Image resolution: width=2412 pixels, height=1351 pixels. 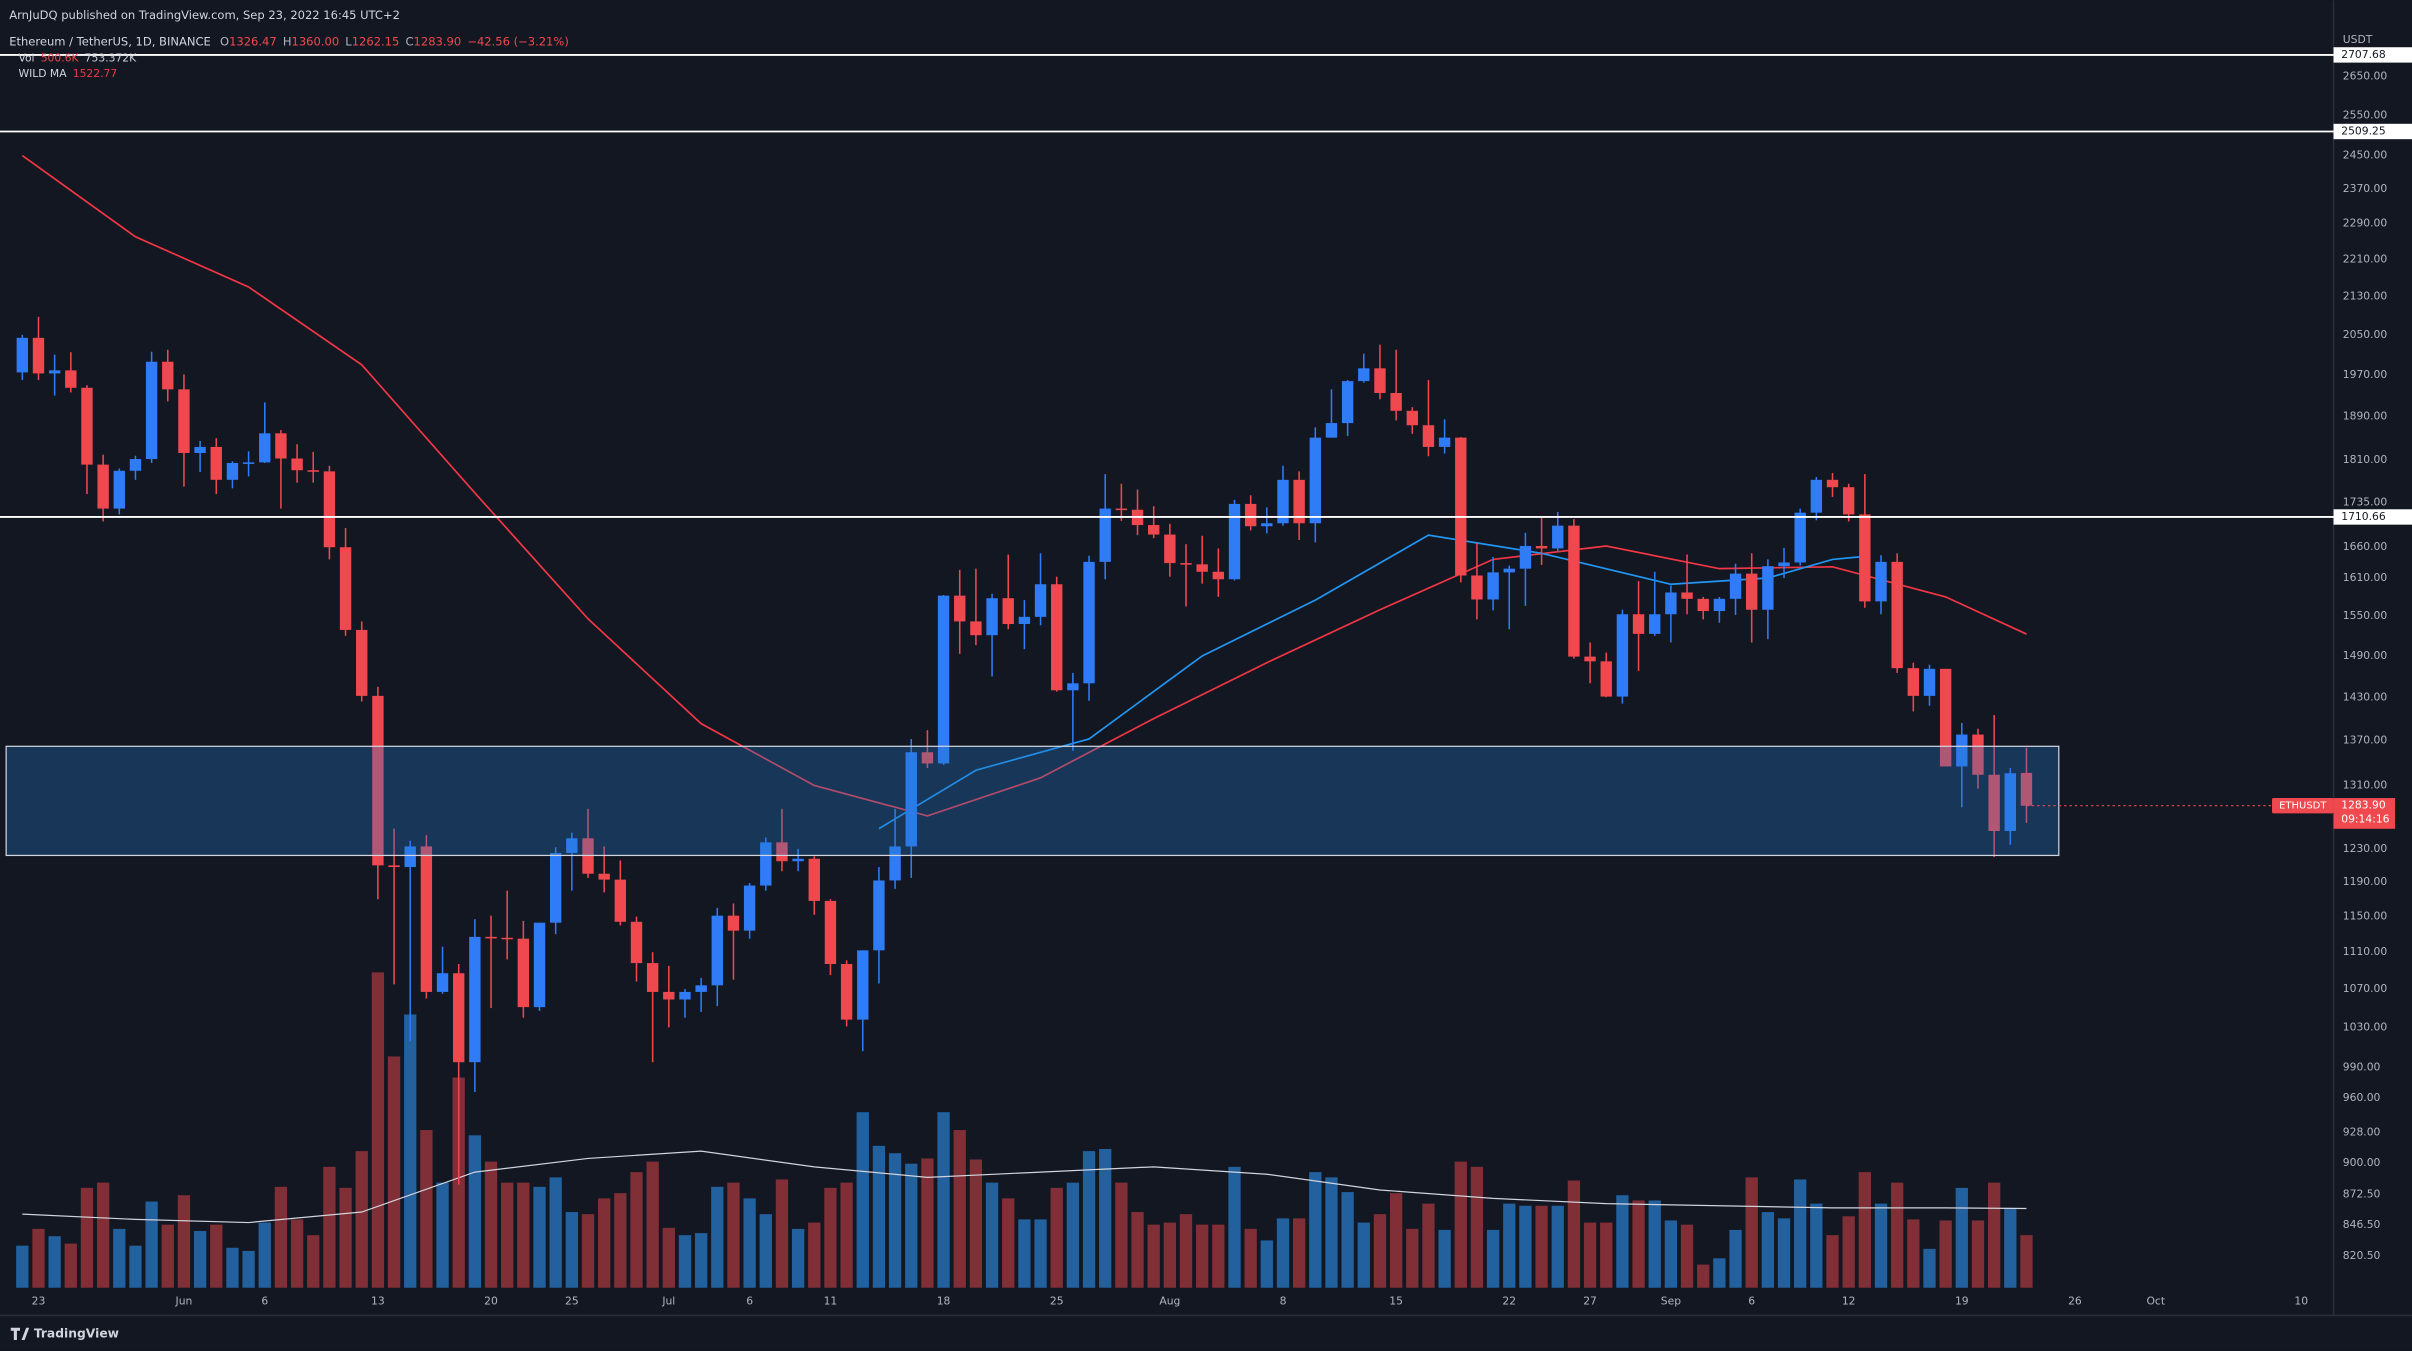 What do you see at coordinates (2365, 114) in the screenshot?
I see `y-tick-label: 2550.00` at bounding box center [2365, 114].